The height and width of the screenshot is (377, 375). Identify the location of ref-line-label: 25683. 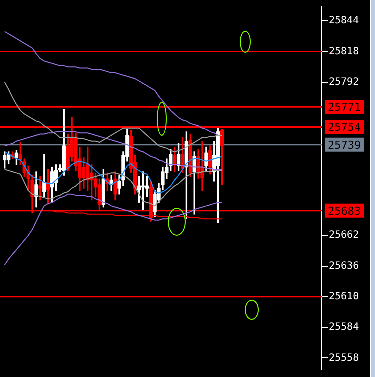
(345, 211).